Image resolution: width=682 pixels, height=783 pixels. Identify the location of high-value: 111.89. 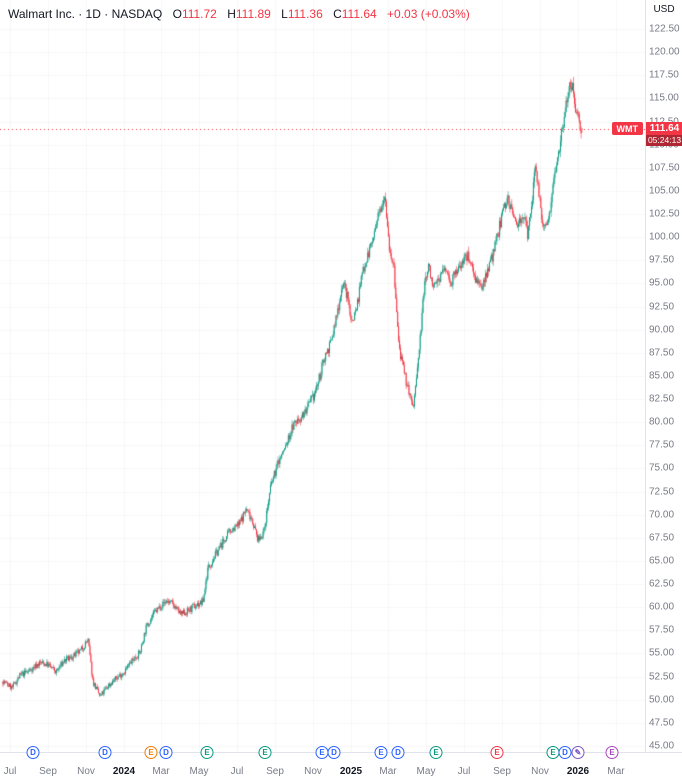
(253, 14).